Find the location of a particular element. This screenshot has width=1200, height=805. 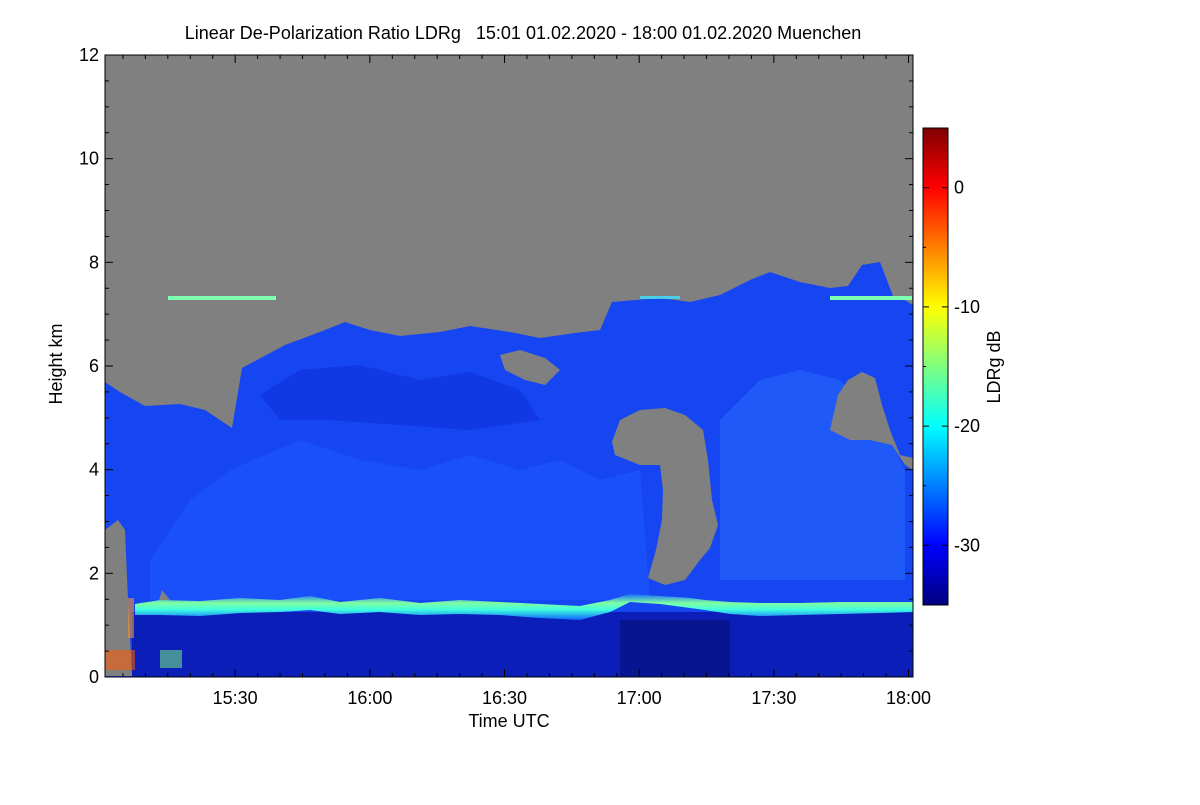

y-tick-label: 0 is located at coordinates (94, 677).